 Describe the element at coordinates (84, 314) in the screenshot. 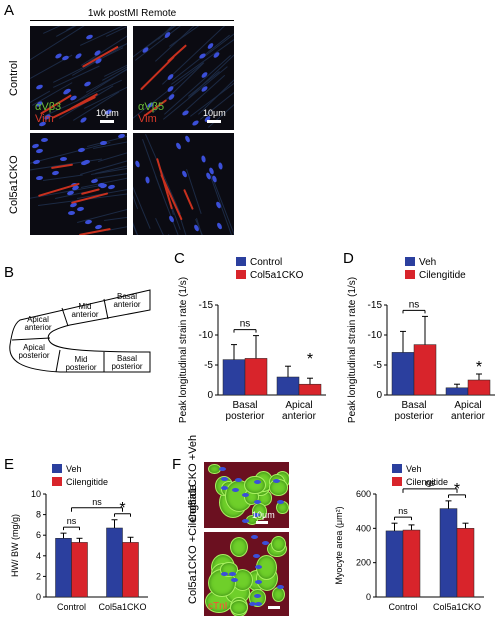

I see `region-mid-anterior-2: anterior` at that location.